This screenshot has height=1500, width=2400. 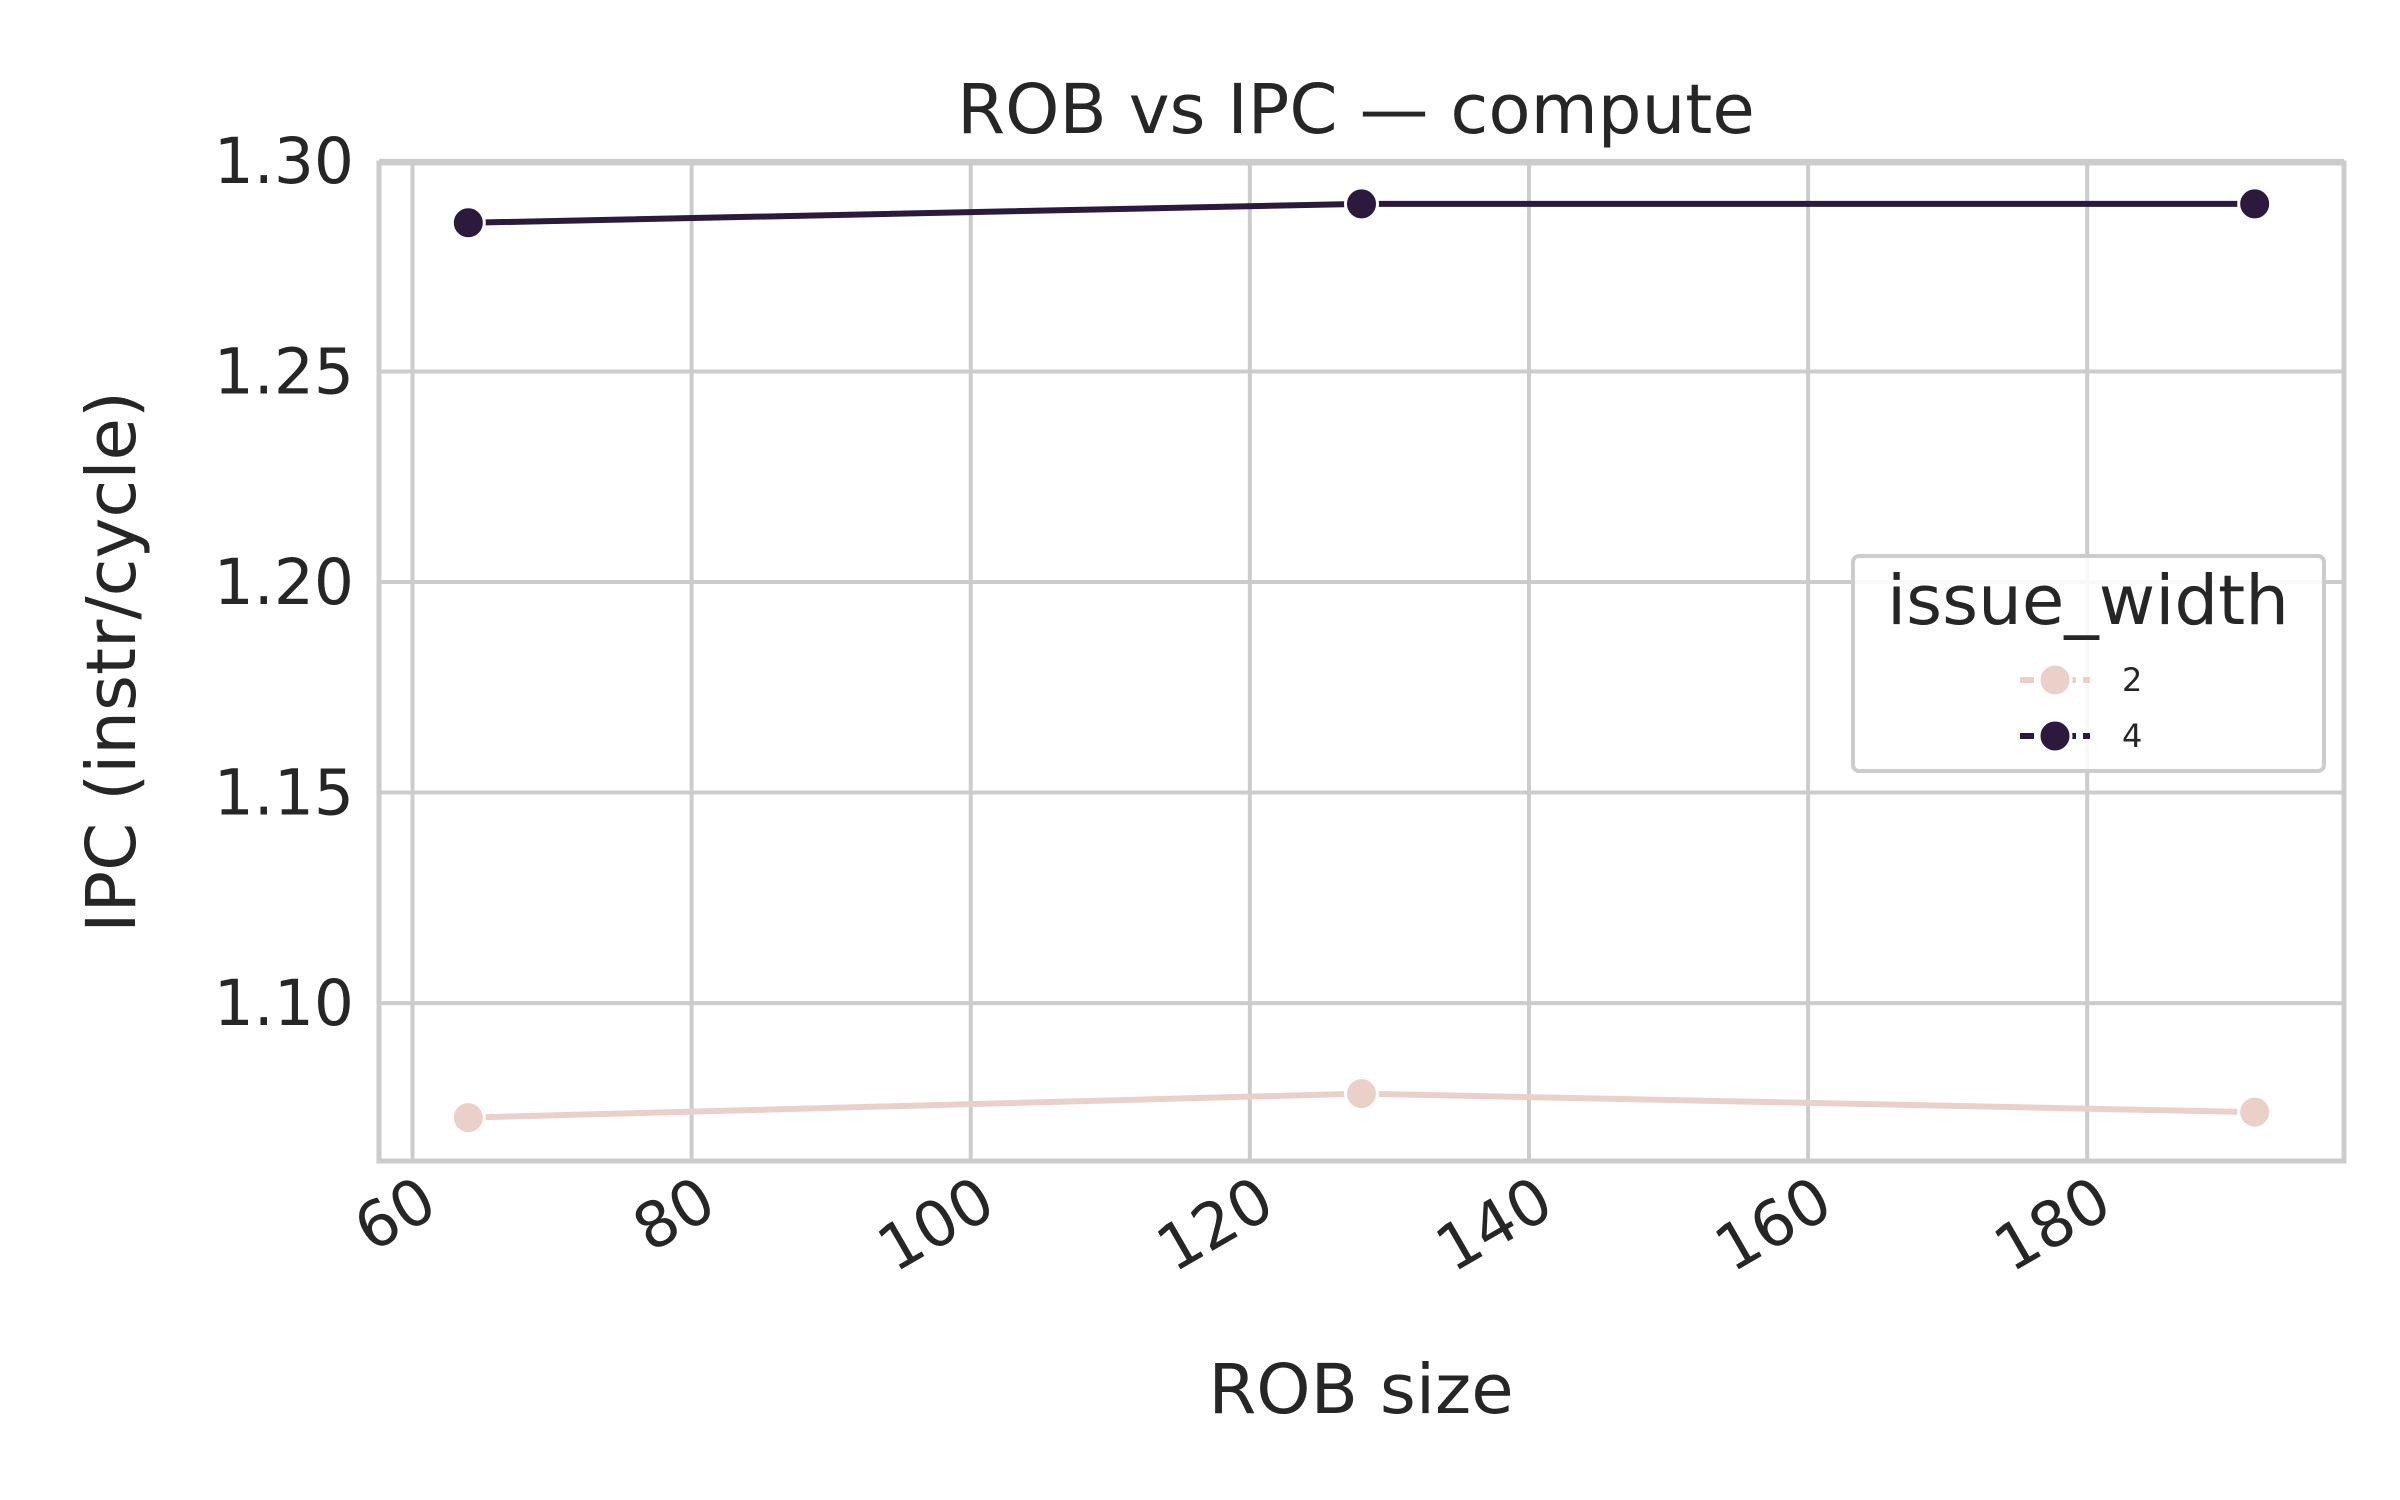 What do you see at coordinates (284, 793) in the screenshot?
I see `y-tick-label: 1.15` at bounding box center [284, 793].